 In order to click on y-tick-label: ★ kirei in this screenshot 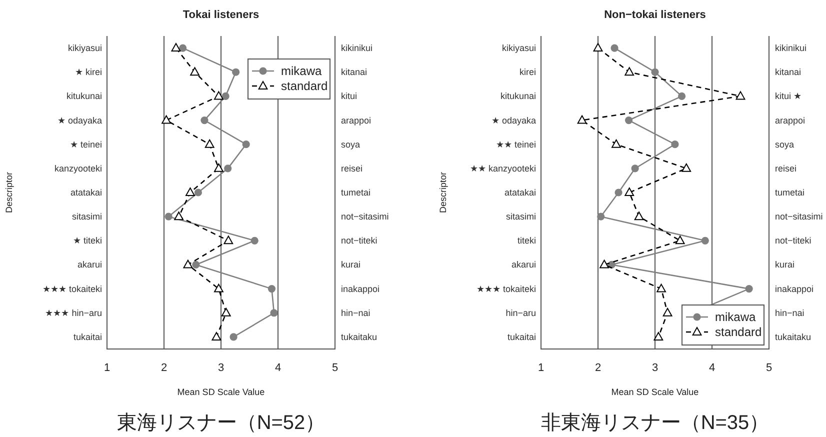, I will do `click(88, 72)`.